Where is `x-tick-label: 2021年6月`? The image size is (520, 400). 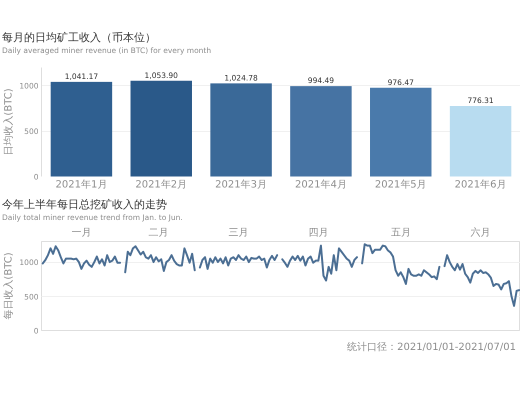
x-tick-label: 2021年6月 is located at coordinates (480, 184).